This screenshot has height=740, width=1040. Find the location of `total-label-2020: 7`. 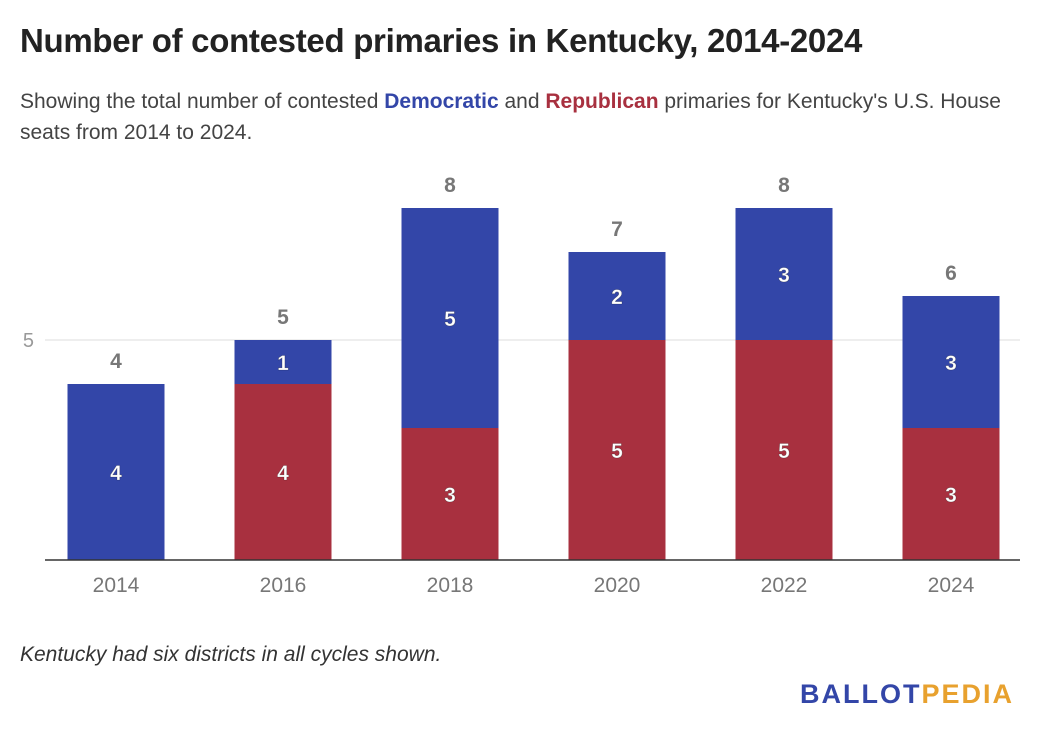

total-label-2020: 7 is located at coordinates (617, 229).